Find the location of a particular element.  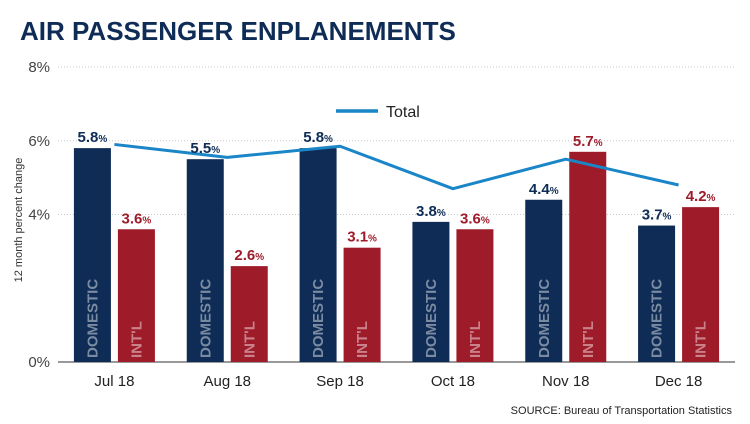

data-label: 5.7% is located at coordinates (588, 141).